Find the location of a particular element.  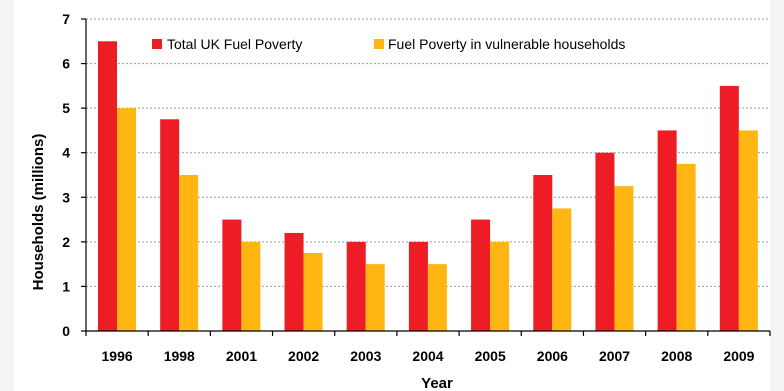

bar-vulnerable-1996 is located at coordinates (126, 220).